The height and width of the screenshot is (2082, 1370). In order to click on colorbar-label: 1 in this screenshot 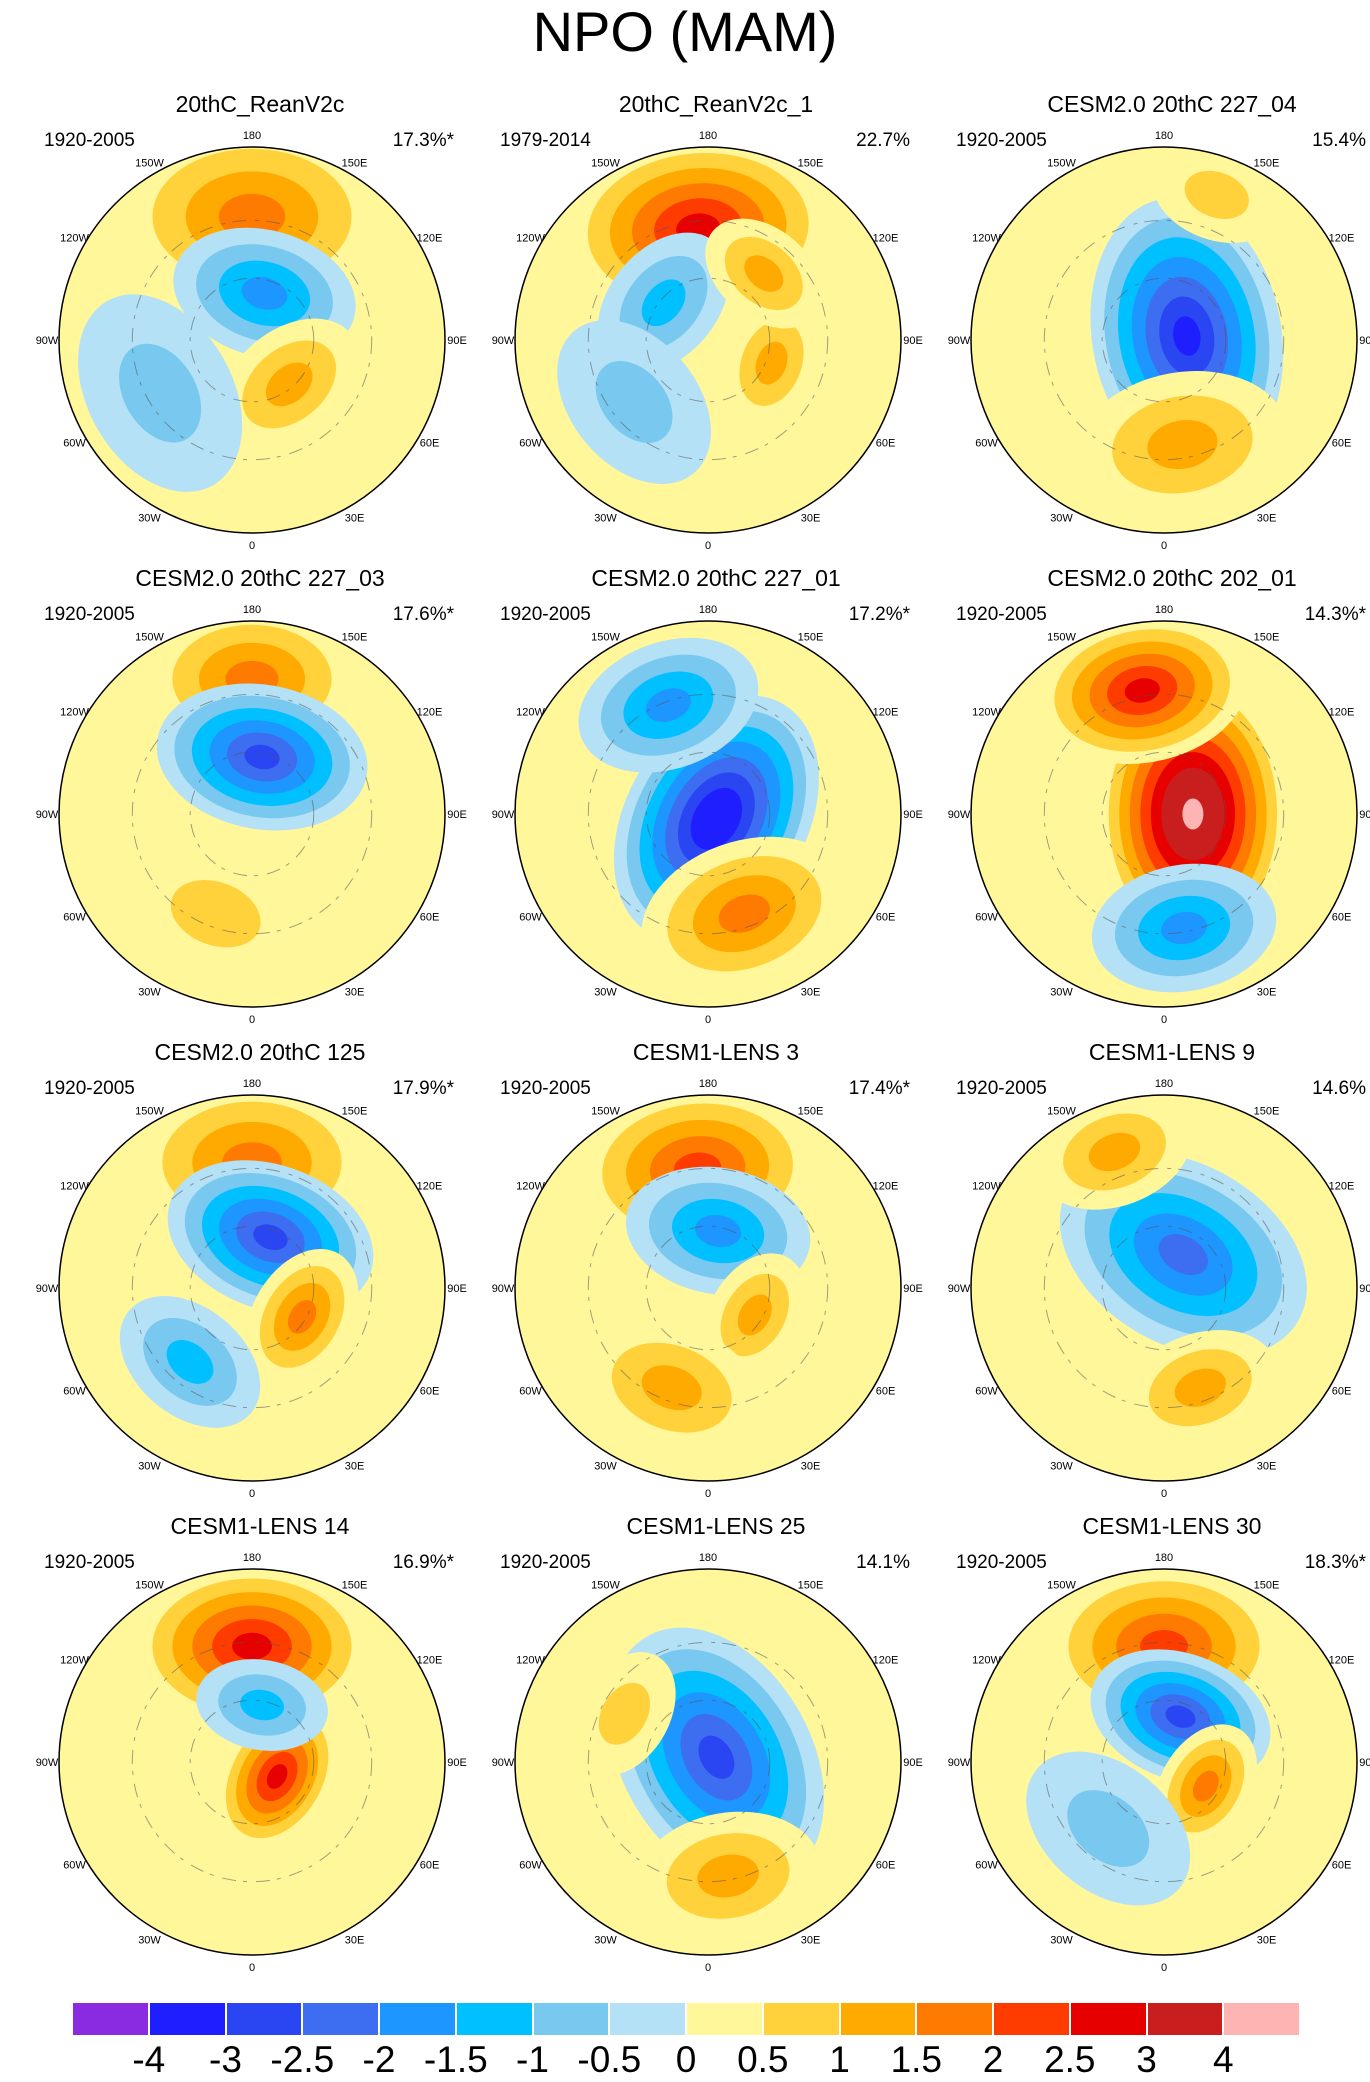, I will do `click(839, 2059)`.